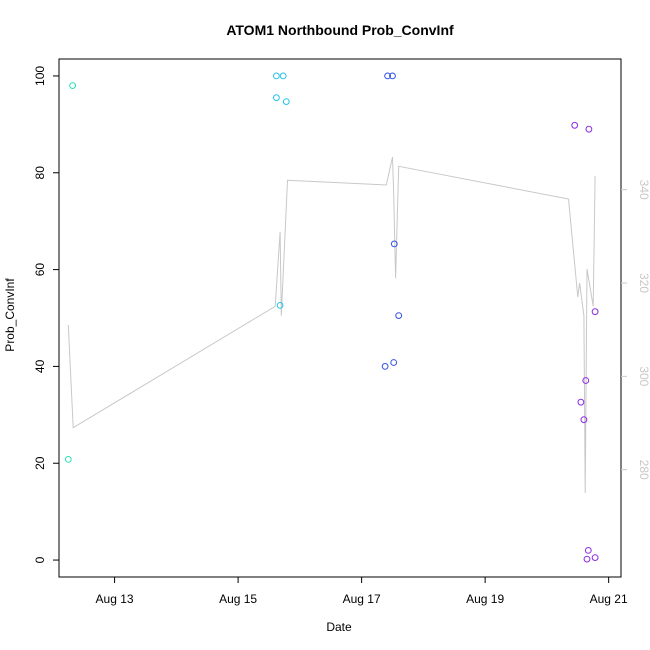 The height and width of the screenshot is (650, 650). Describe the element at coordinates (238, 599) in the screenshot. I see `x-tick-label-2: Aug 15` at that location.